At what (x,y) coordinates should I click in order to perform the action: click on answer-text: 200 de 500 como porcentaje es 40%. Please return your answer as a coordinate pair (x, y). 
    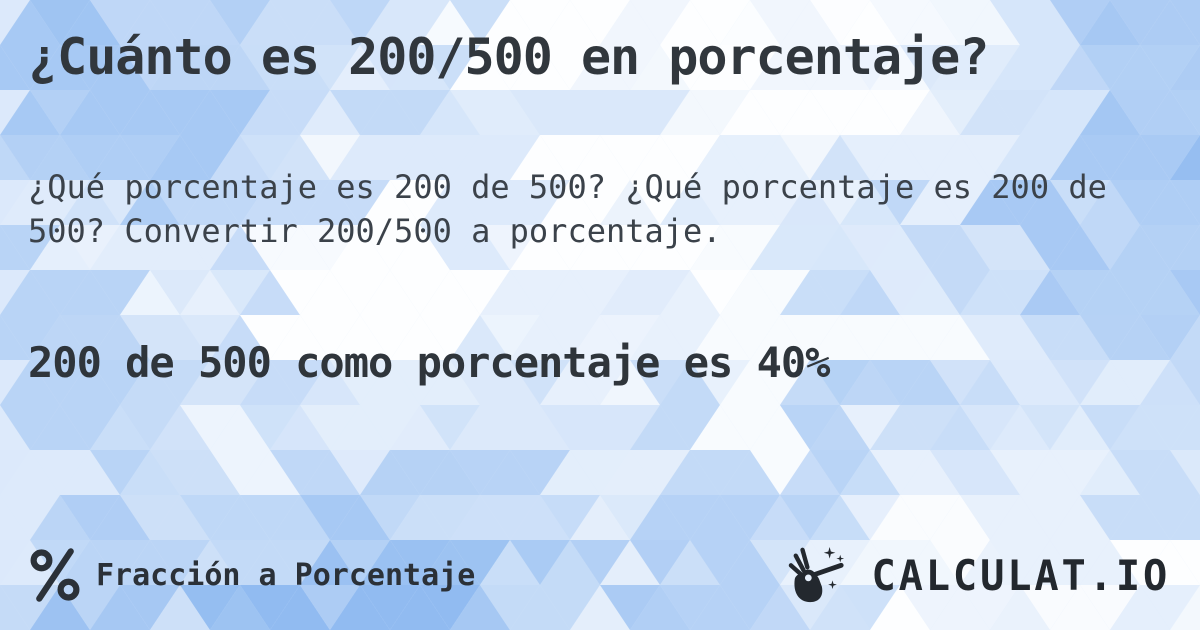
    Looking at the image, I should click on (429, 362).